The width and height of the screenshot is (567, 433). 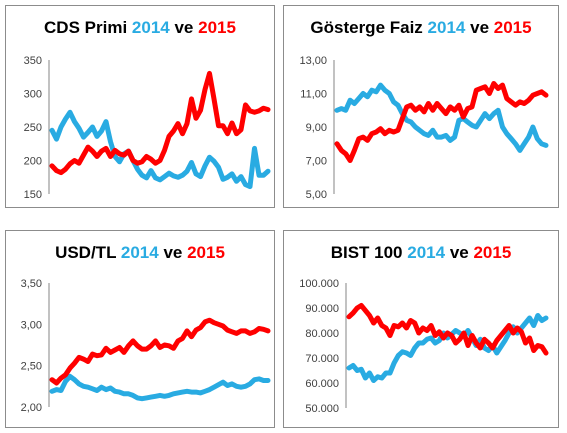 What do you see at coordinates (313, 95) in the screenshot?
I see `y-tick-label: 11,00` at bounding box center [313, 95].